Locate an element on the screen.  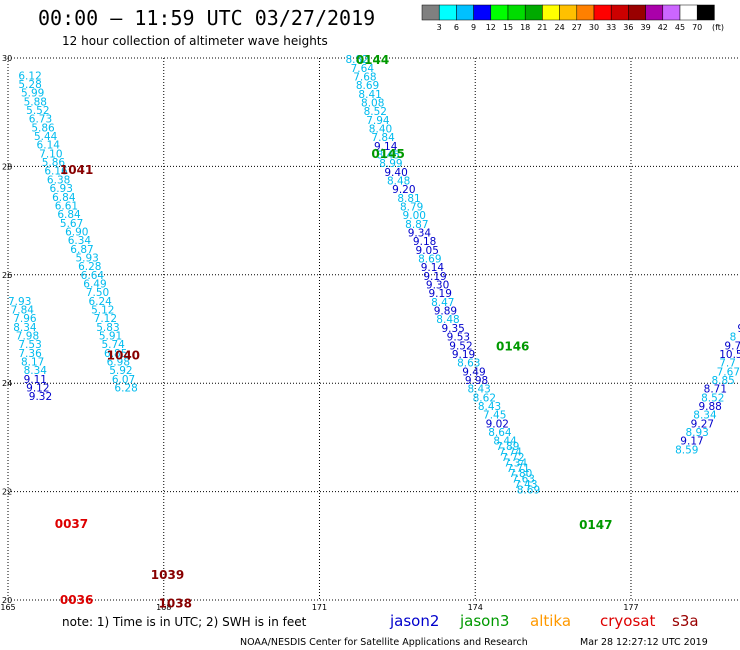
swh-value: 6.38 is located at coordinates (58, 180).